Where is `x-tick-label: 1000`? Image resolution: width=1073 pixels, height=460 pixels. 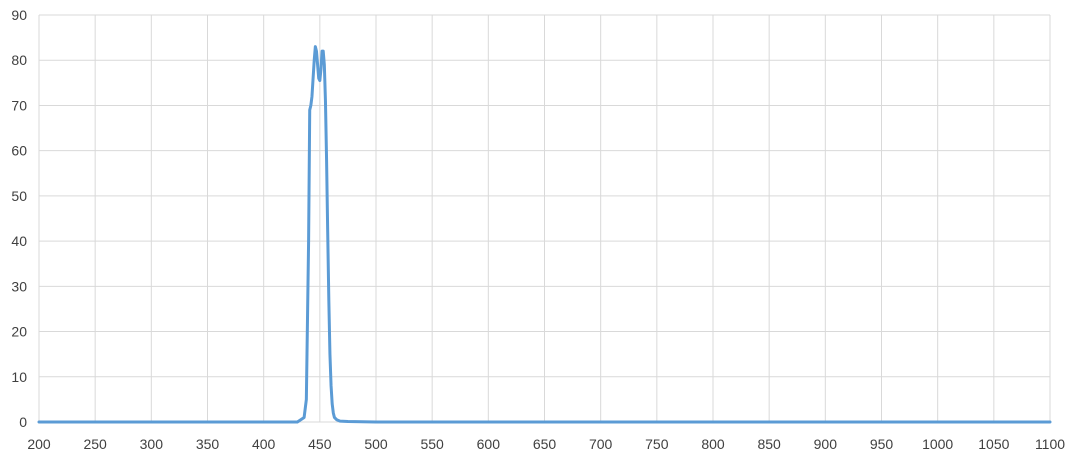
x-tick-label: 1000 is located at coordinates (937, 444).